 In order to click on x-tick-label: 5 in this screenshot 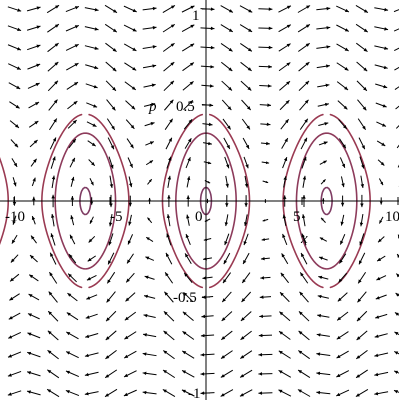, I will do `click(297, 217)`.